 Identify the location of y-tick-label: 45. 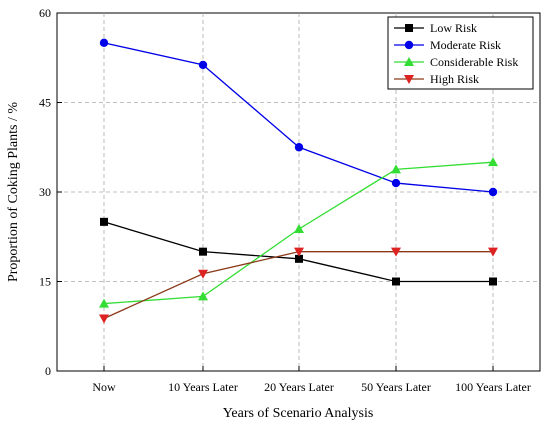
(45, 103).